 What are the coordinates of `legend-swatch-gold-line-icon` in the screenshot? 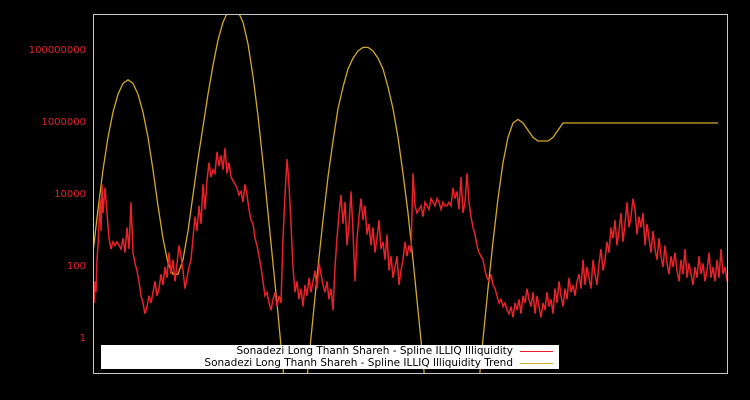 It's located at (536, 363).